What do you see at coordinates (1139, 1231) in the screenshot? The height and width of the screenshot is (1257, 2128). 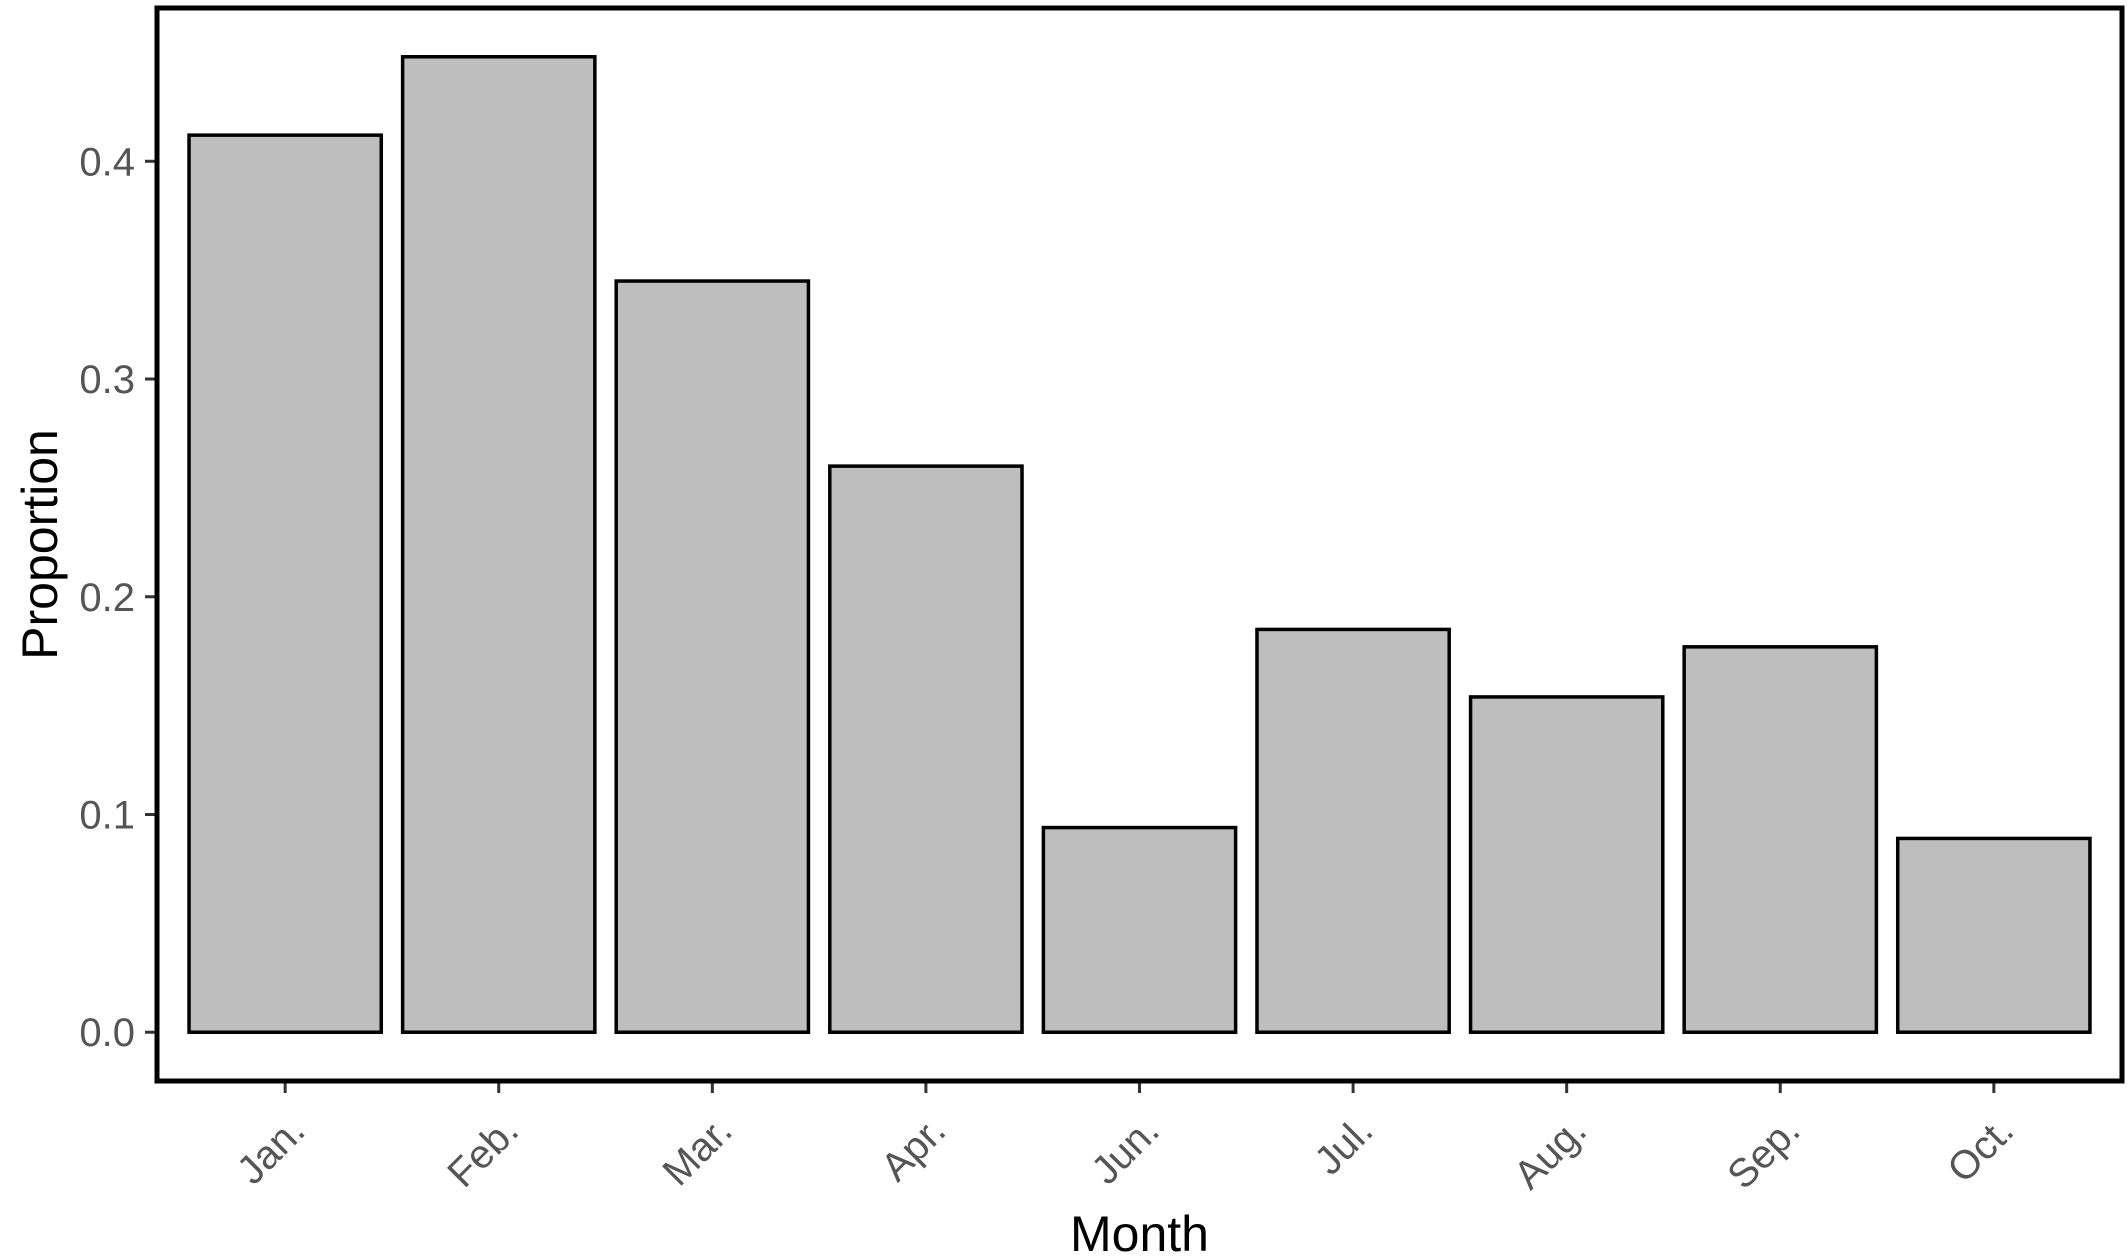 I see `x-axis-title: Month` at bounding box center [1139, 1231].